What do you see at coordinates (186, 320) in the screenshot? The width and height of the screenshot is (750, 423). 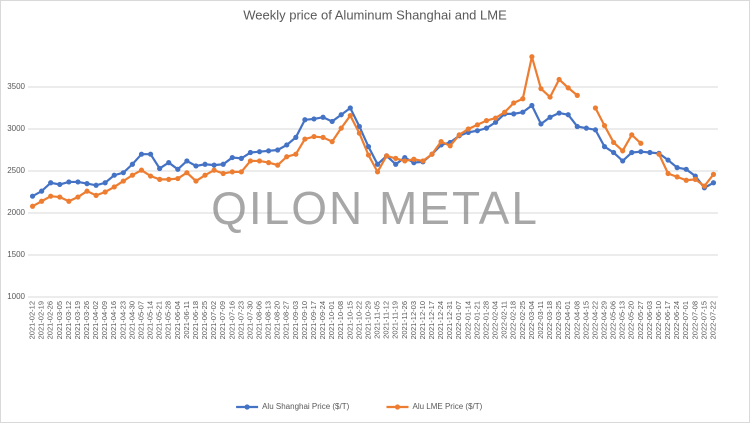 I see `x-tick-label: 2021-06-11` at bounding box center [186, 320].